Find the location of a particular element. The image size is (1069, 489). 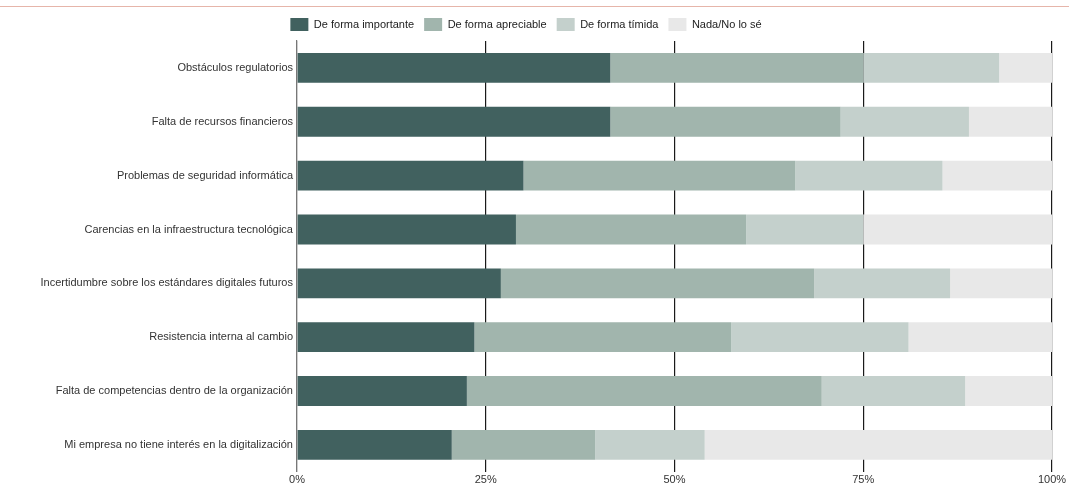

y-tick-label: Incertidumbre sobre los estándares digitales futuros is located at coordinates (167, 282).